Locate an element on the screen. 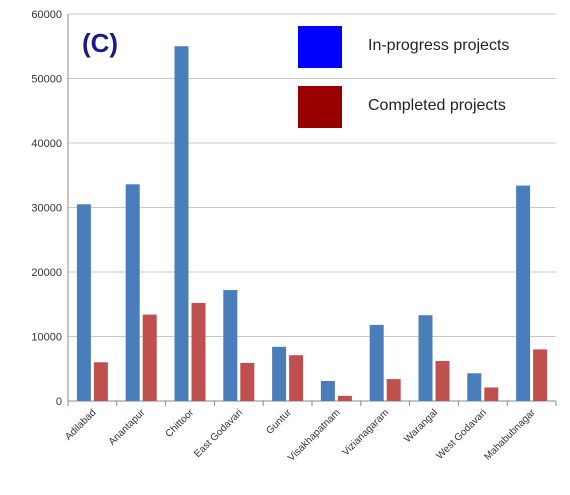 This screenshot has height=495, width=570. legend-label: Completed projects is located at coordinates (437, 105).